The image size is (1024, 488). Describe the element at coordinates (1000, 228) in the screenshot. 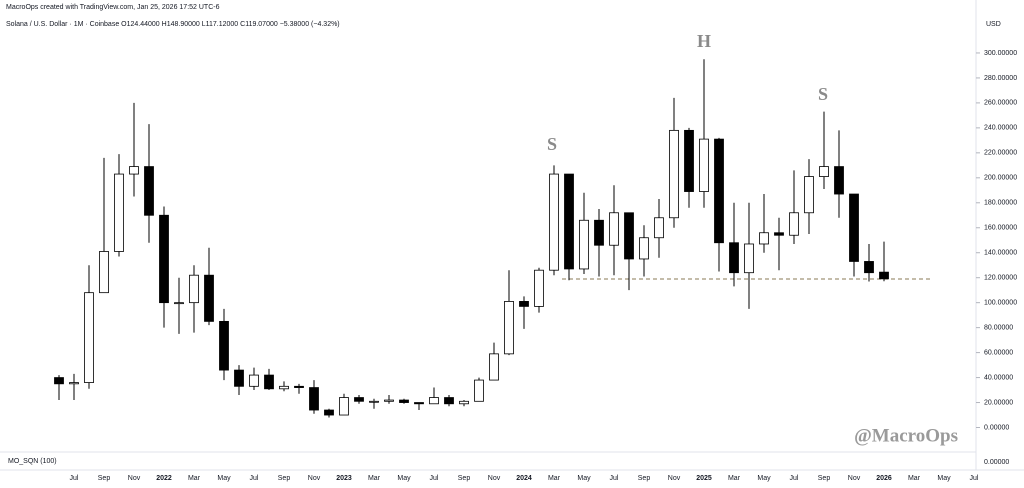

I see `y-tick-label: 160.00000` at that location.